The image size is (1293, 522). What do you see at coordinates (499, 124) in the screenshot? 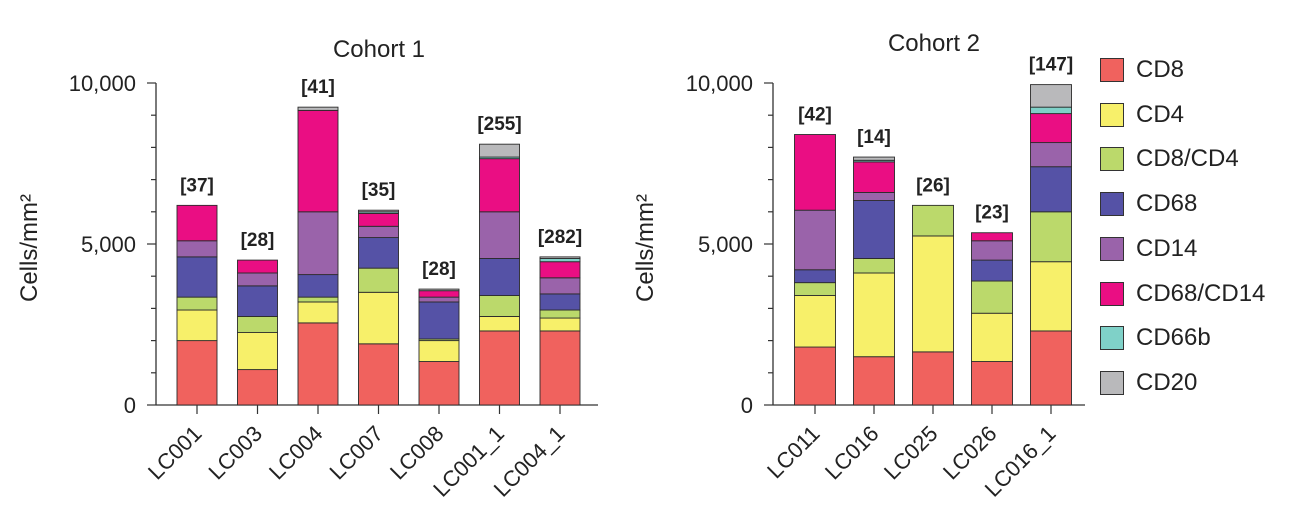
I see `bar-count-label: [255]` at bounding box center [499, 124].